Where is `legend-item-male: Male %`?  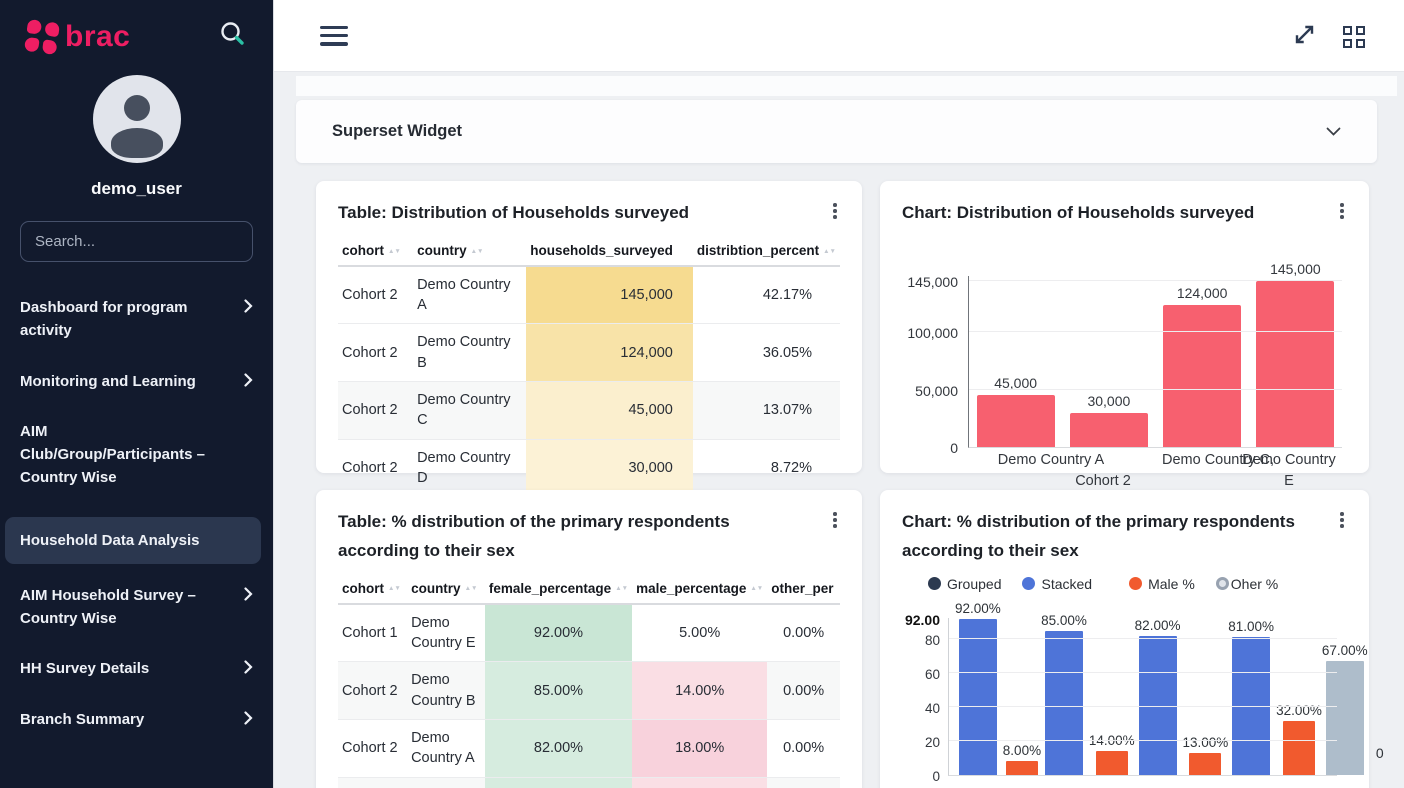
legend-item-male: Male % is located at coordinates (1162, 584).